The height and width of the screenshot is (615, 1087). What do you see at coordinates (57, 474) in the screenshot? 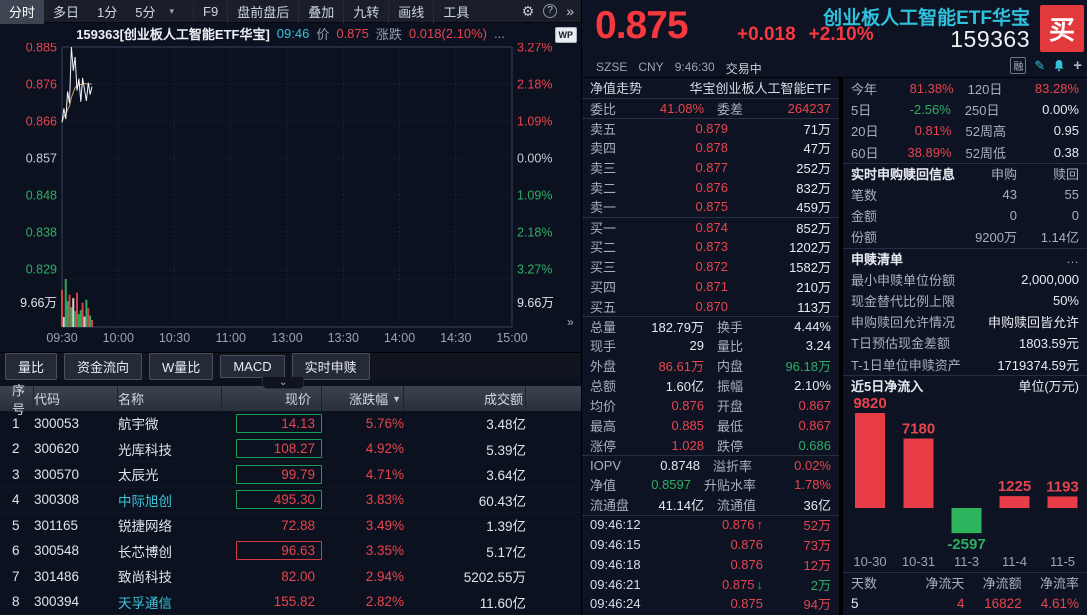
I see `cell-code: 300570` at bounding box center [57, 474].